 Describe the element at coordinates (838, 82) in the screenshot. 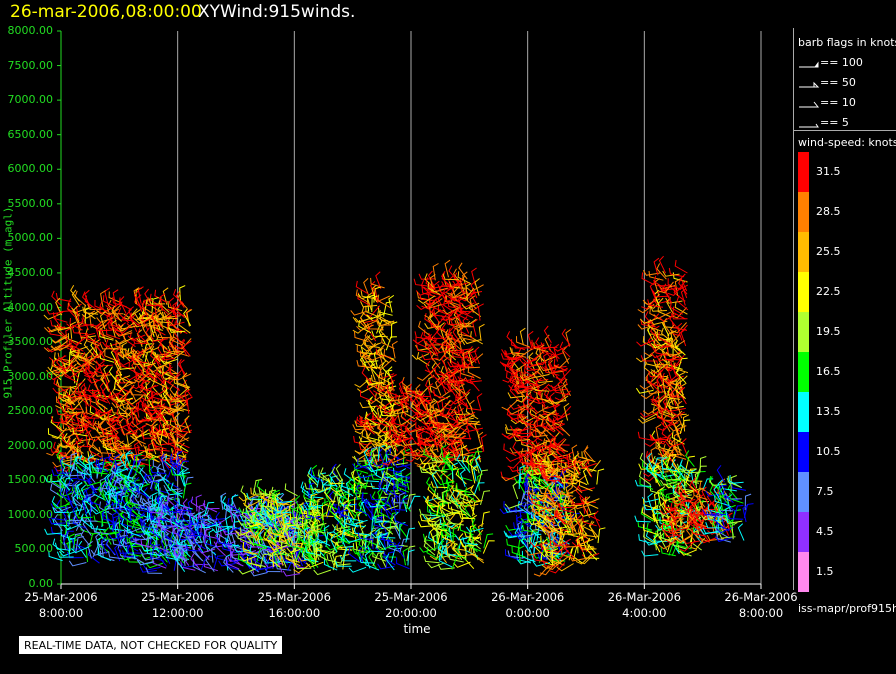

I see `barb-flag-label: == 50` at that location.